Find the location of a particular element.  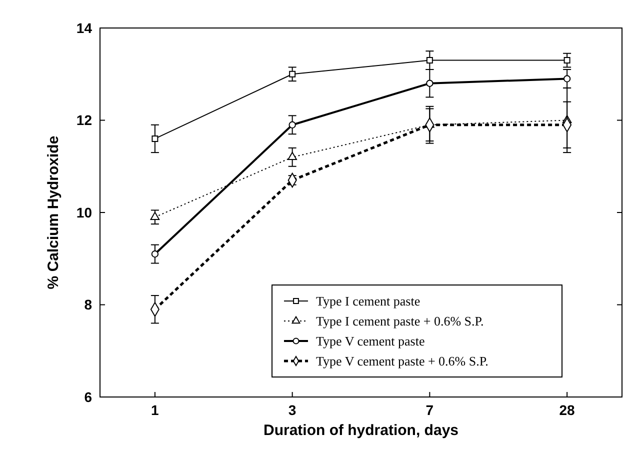

y-tick-label: 10 is located at coordinates (84, 212).